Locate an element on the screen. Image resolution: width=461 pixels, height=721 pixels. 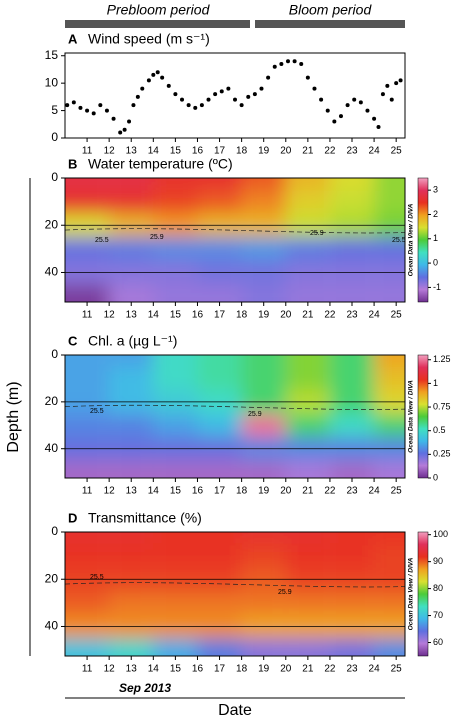
colorbar-tick-label: 60 is located at coordinates (438, 642).